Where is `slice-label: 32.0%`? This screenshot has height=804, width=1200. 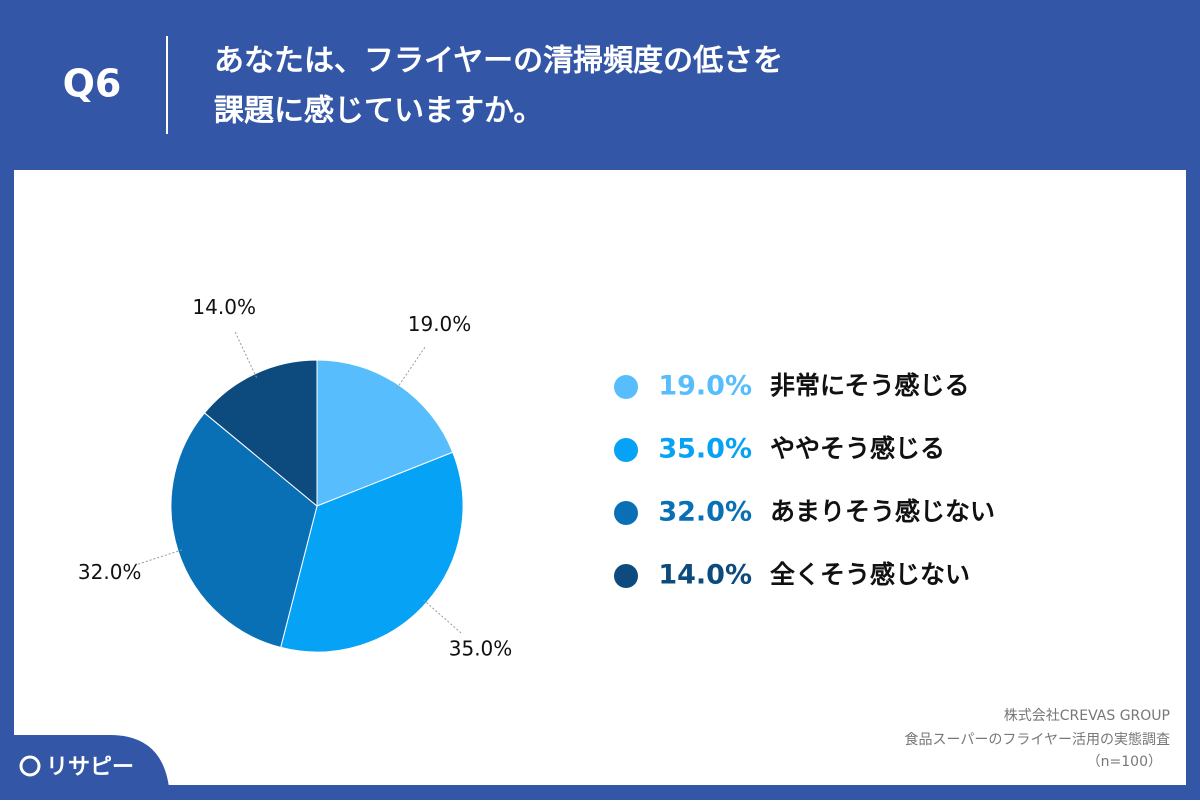 slice-label: 32.0% is located at coordinates (110, 572).